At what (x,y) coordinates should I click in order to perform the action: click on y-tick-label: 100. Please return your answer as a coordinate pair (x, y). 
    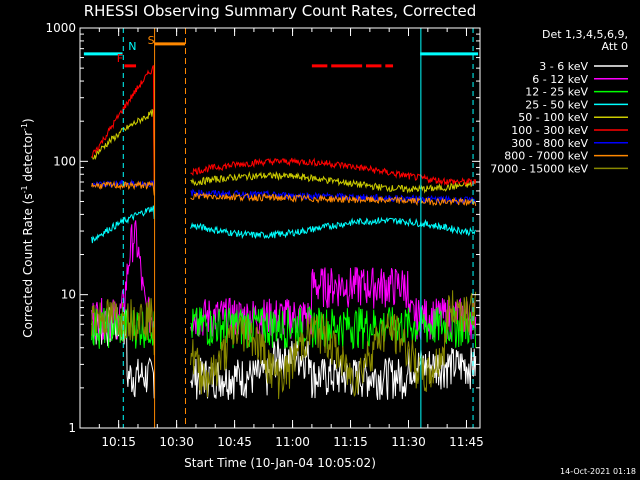
    Looking at the image, I should click on (64, 161).